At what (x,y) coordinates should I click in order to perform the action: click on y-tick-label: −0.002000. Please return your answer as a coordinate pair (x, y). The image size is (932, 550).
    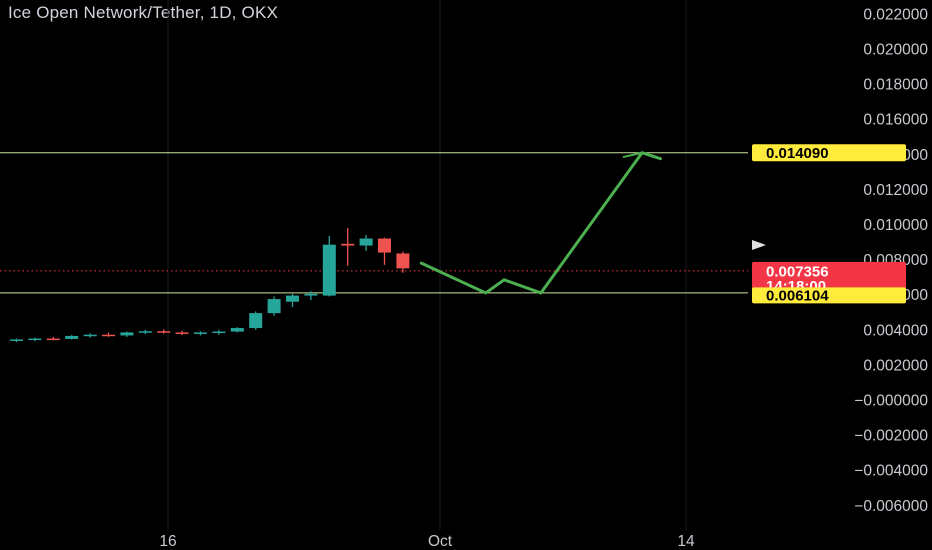
    Looking at the image, I should click on (891, 436).